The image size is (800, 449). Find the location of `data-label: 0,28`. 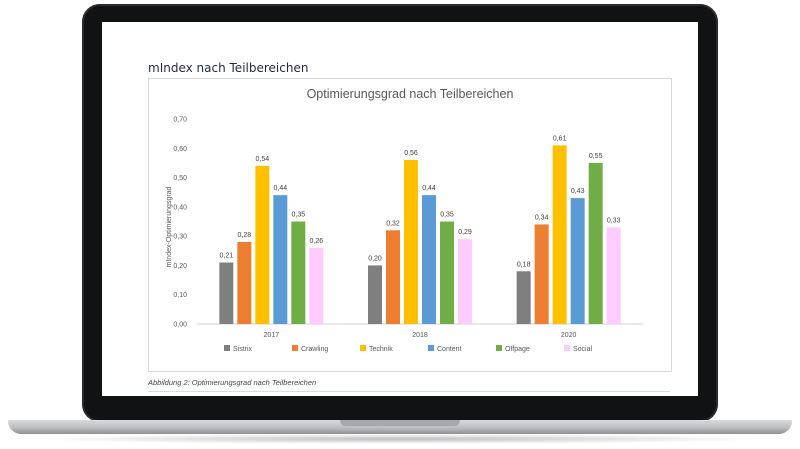

data-label: 0,28 is located at coordinates (245, 235).